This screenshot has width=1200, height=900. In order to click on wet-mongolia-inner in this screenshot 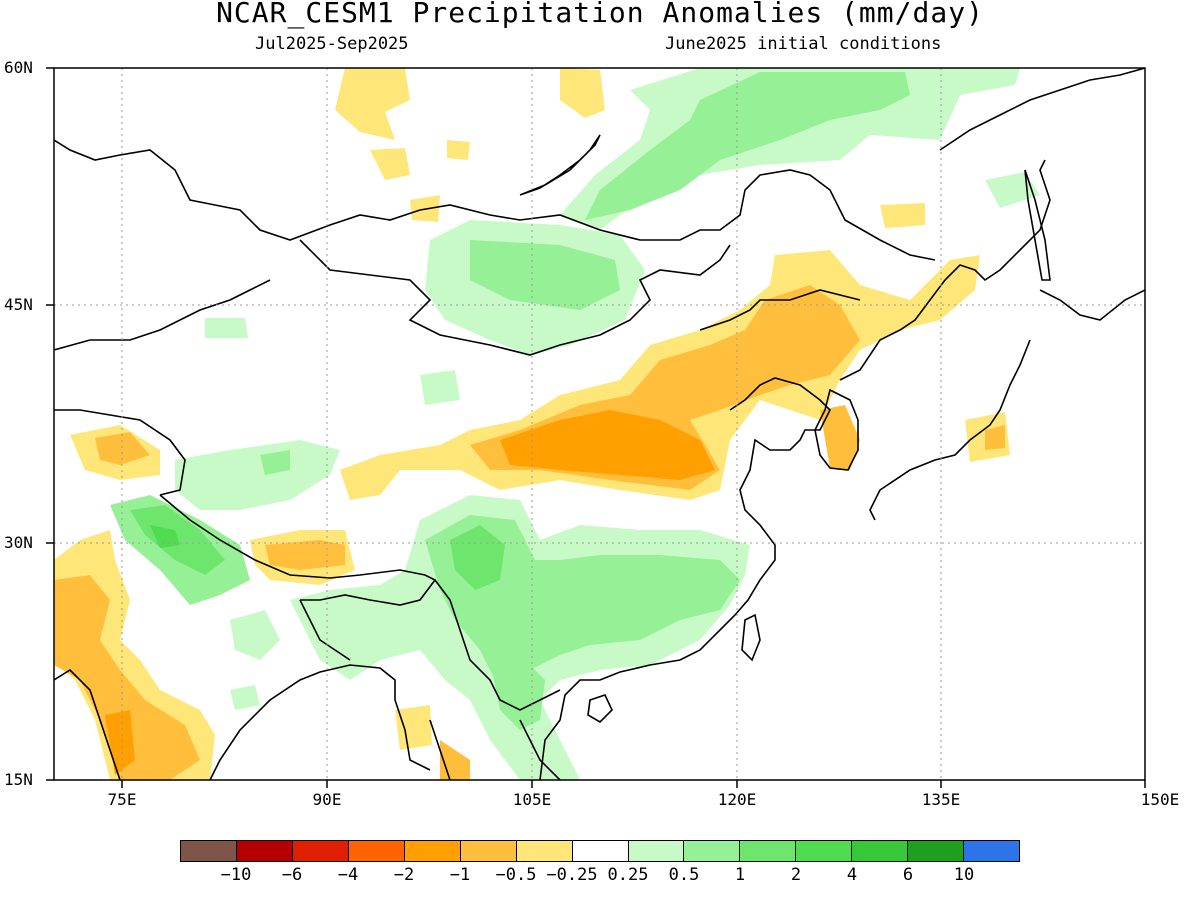, I will do `click(545, 275)`.